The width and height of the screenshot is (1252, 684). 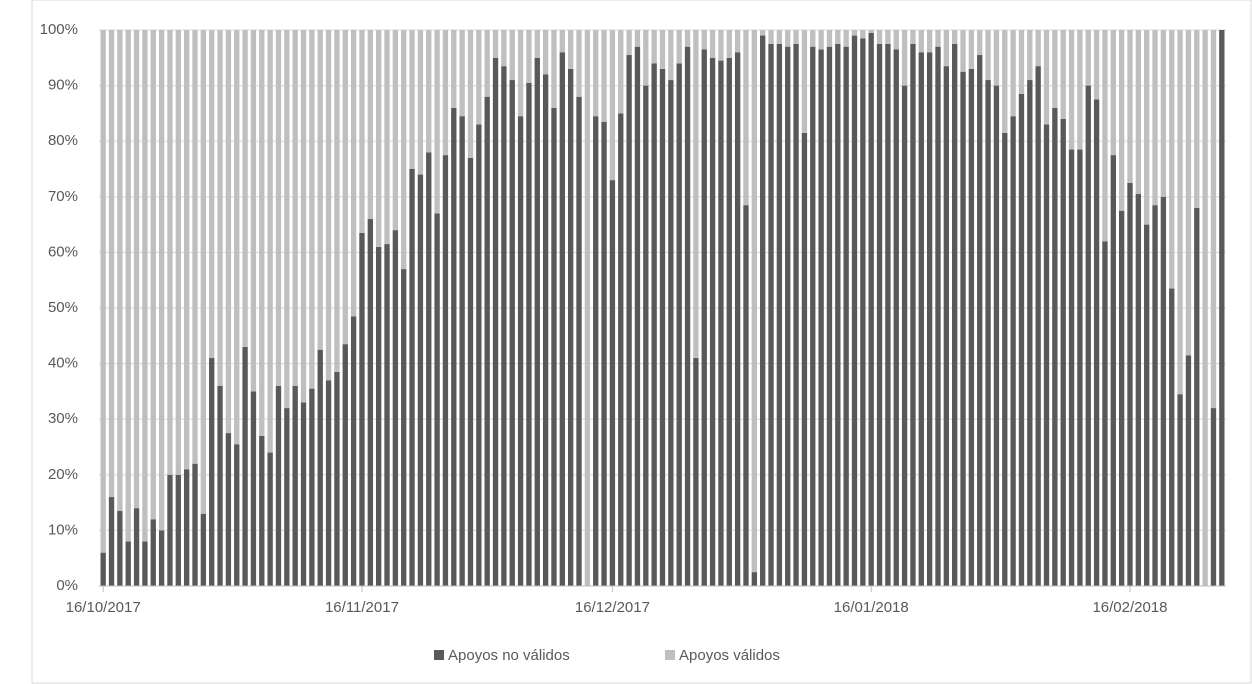 I want to click on x-tick-label: 16/12/2017, so click(x=612, y=607).